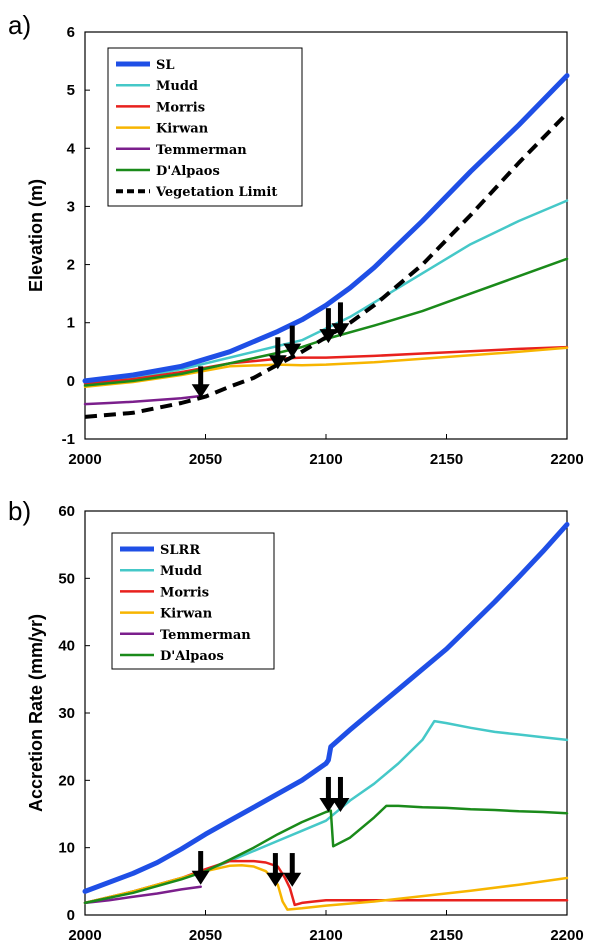  I want to click on y-tick-label: 50, so click(66, 578).